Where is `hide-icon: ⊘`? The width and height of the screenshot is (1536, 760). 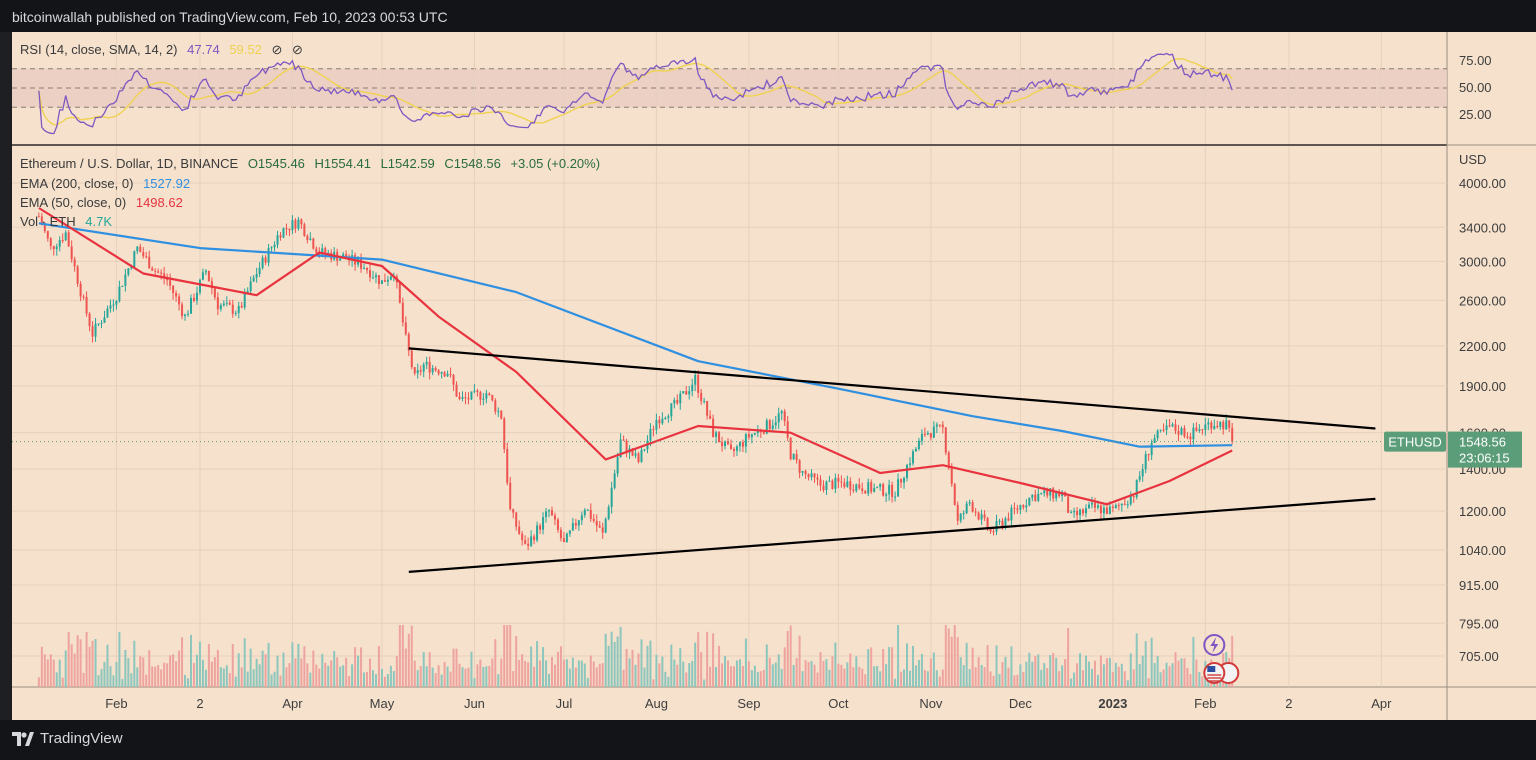 hide-icon: ⊘ is located at coordinates (277, 49).